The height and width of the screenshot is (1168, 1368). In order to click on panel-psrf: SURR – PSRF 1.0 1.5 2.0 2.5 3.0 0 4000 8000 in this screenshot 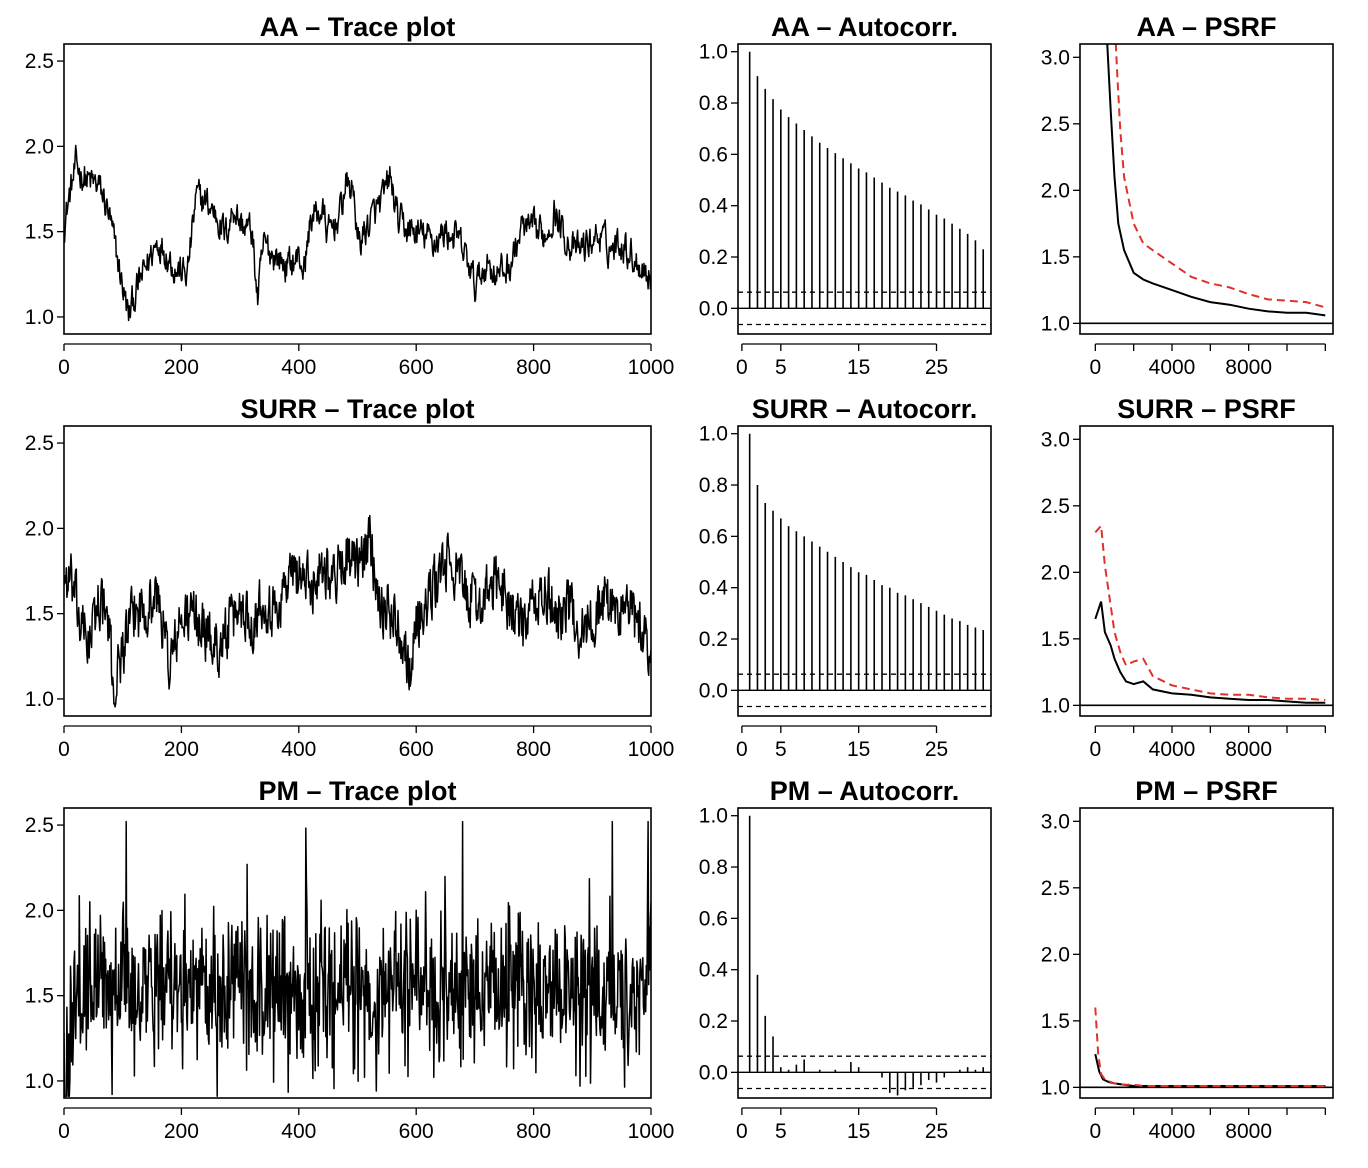, I will do `click(1187, 577)`.